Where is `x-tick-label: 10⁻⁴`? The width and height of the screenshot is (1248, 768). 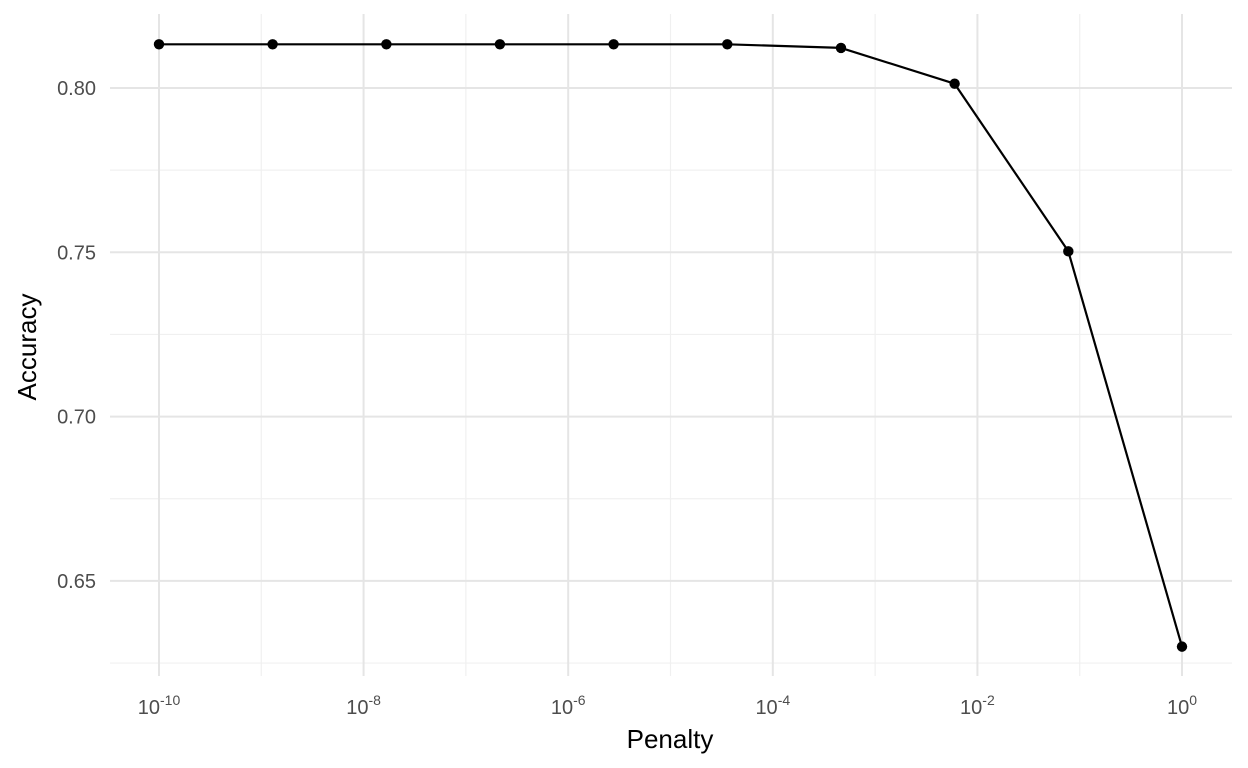 x-tick-label: 10⁻⁴ is located at coordinates (772, 705).